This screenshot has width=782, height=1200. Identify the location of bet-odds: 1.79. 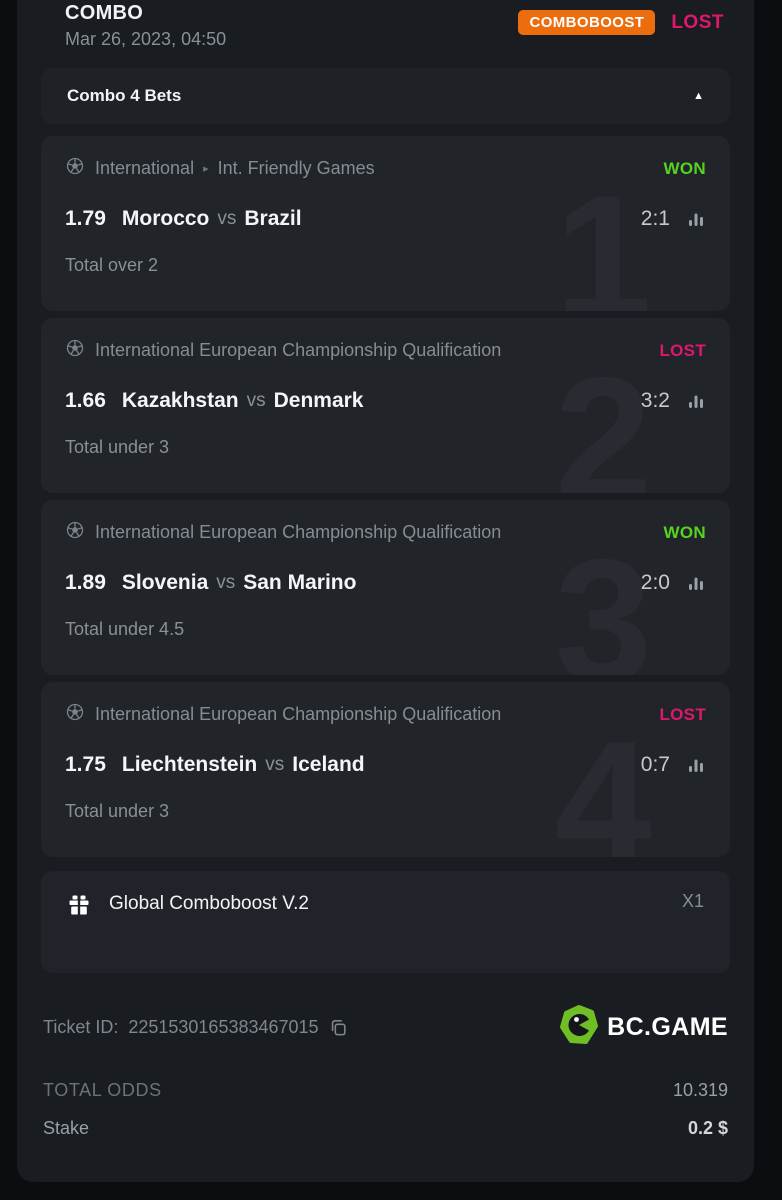
(85, 218).